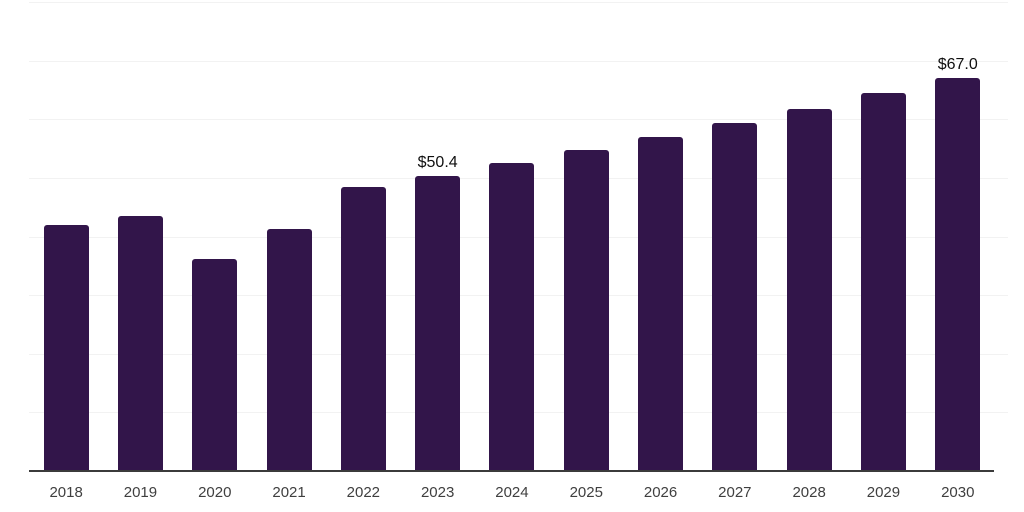 The width and height of the screenshot is (1024, 512). Describe the element at coordinates (215, 492) in the screenshot. I see `x-axis-label: 2020` at that location.